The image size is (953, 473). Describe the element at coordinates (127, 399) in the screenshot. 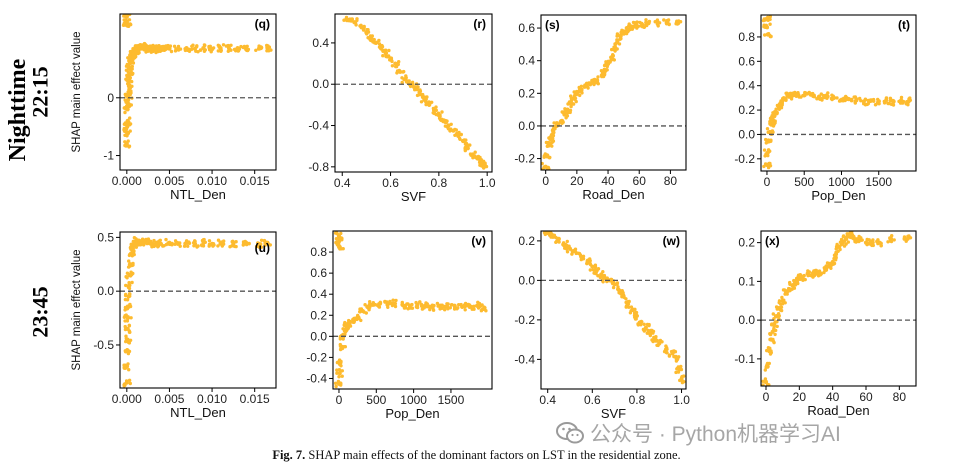

I see `x-tick-label: 0.000` at that location.